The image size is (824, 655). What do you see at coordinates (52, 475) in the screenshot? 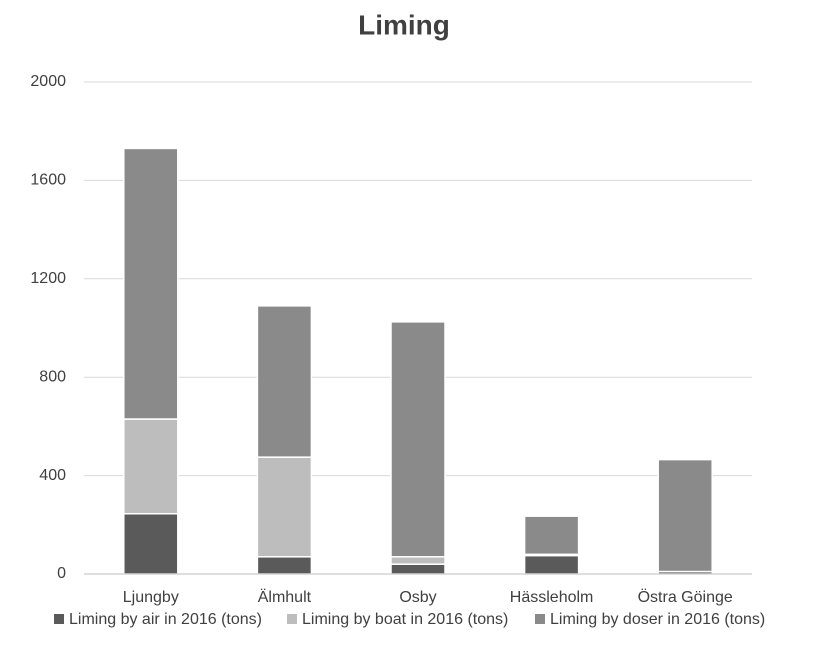
I see `y-tick-label: 400` at bounding box center [52, 475].